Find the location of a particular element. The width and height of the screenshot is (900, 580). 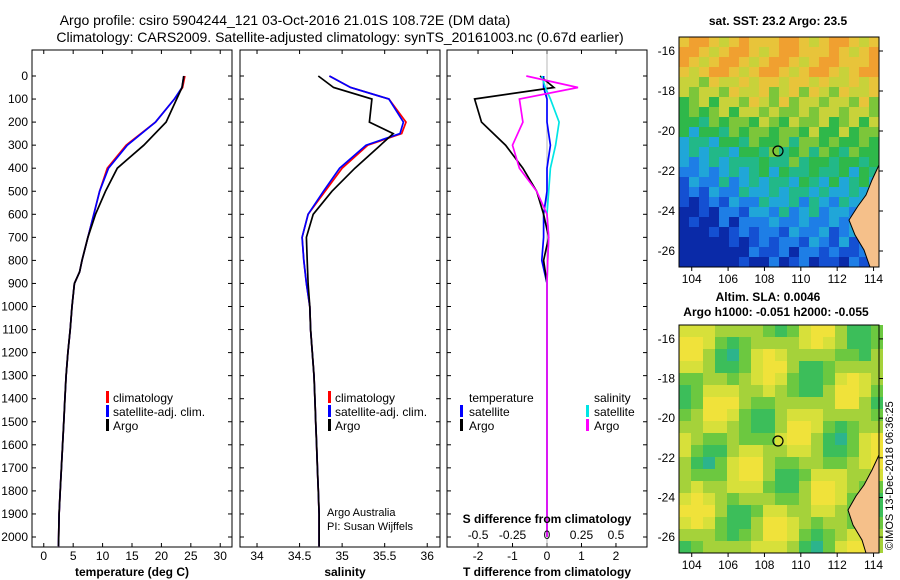

lat-tick-label: -16 is located at coordinates (667, 51).